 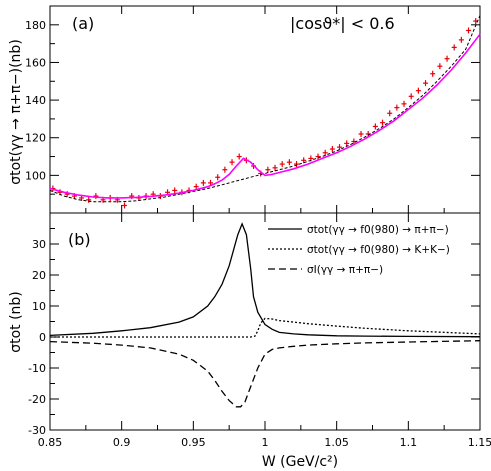 I want to click on panel-a-annotation: |cosϑ*| < 0.6, so click(x=342, y=23).